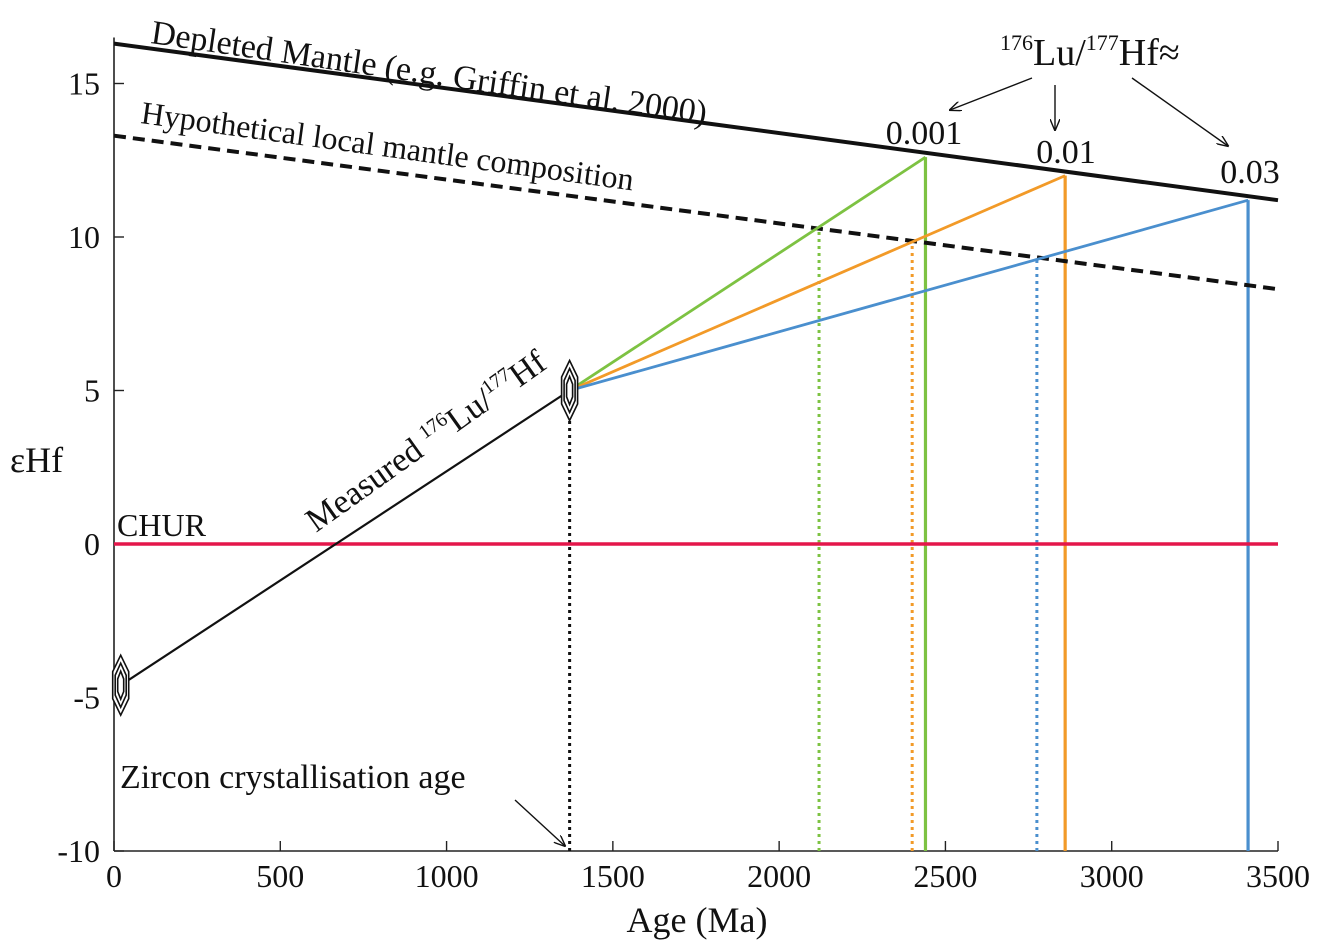  Describe the element at coordinates (924, 133) in the screenshot. I see `ratio-label-0.001: 0.001` at that location.